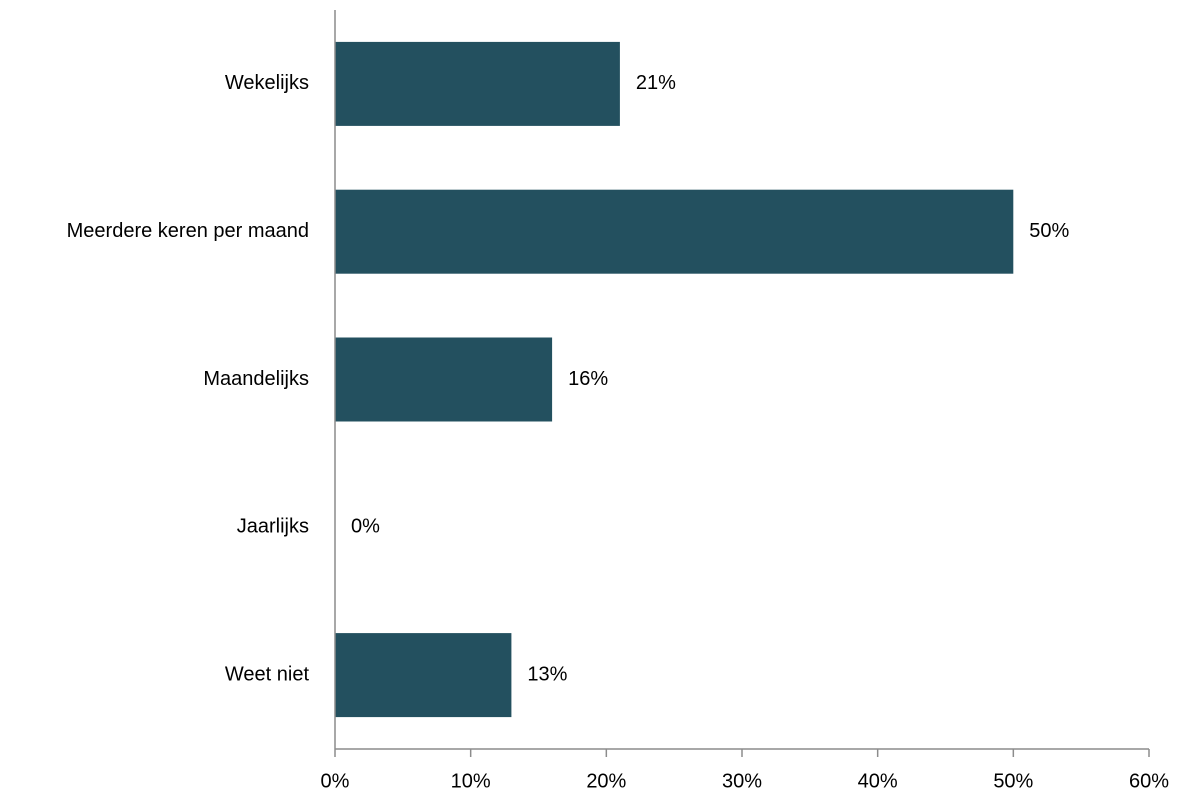 This screenshot has width=1183, height=803. Describe the element at coordinates (444, 379) in the screenshot. I see `bar-maandelijks` at that location.